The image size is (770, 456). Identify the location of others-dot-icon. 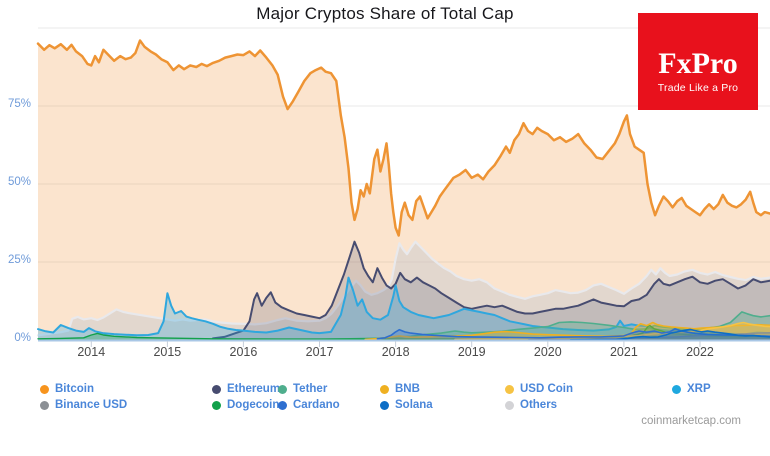
(509, 405).